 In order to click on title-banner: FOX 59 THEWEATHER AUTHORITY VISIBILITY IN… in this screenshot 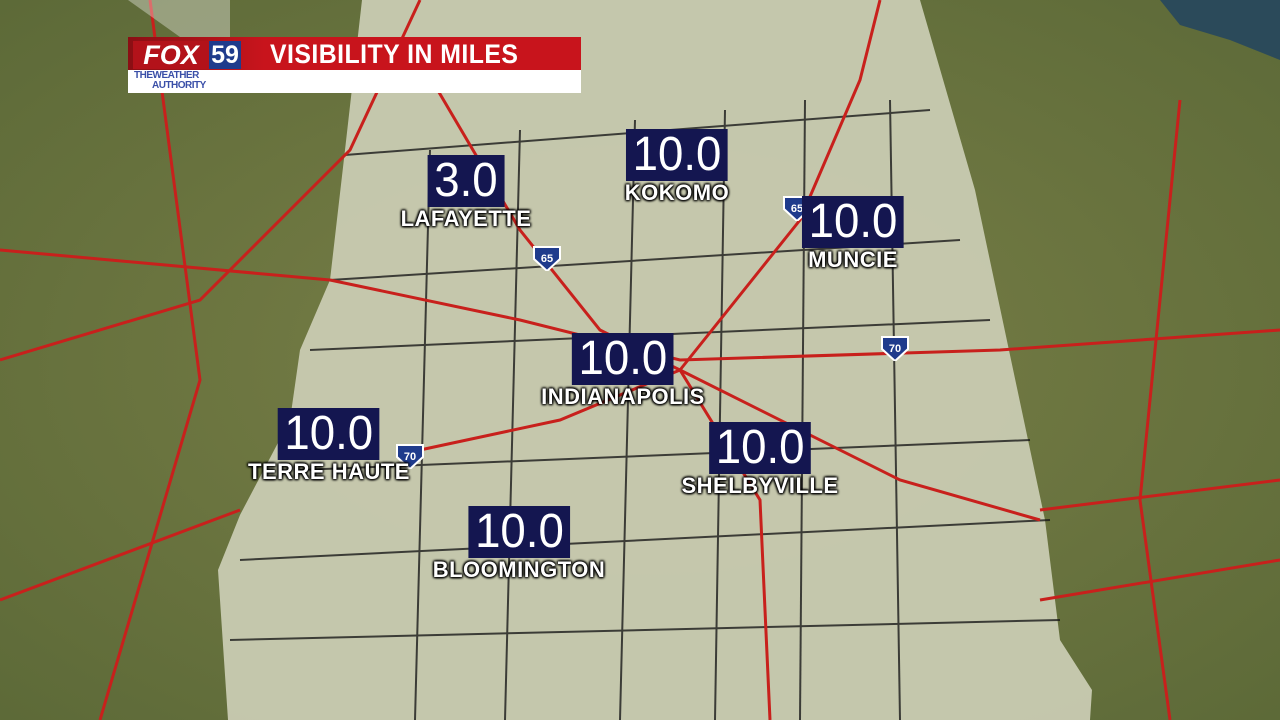, I will do `click(354, 65)`.